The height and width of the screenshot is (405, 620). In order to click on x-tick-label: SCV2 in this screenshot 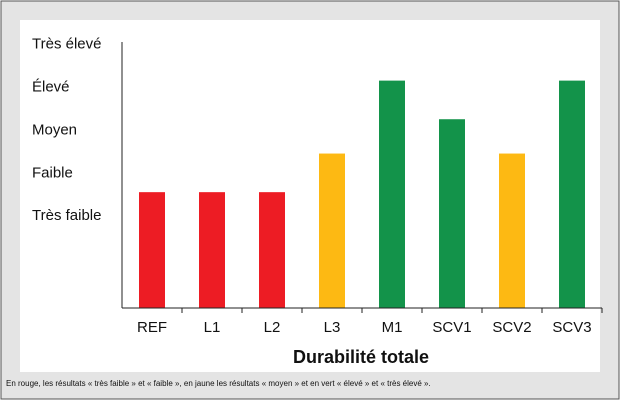, I will do `click(511, 327)`.